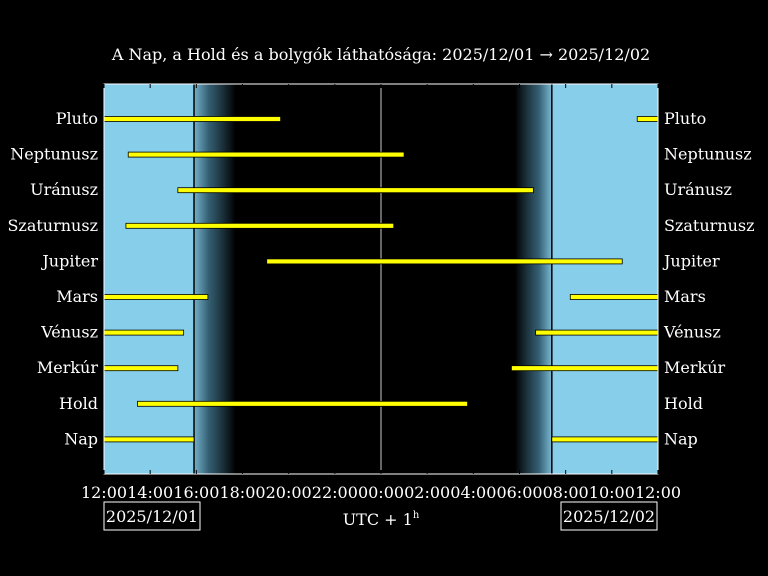 The image size is (768, 576). What do you see at coordinates (104, 492) in the screenshot?
I see `x-tick-label-0: 12:00` at bounding box center [104, 492].